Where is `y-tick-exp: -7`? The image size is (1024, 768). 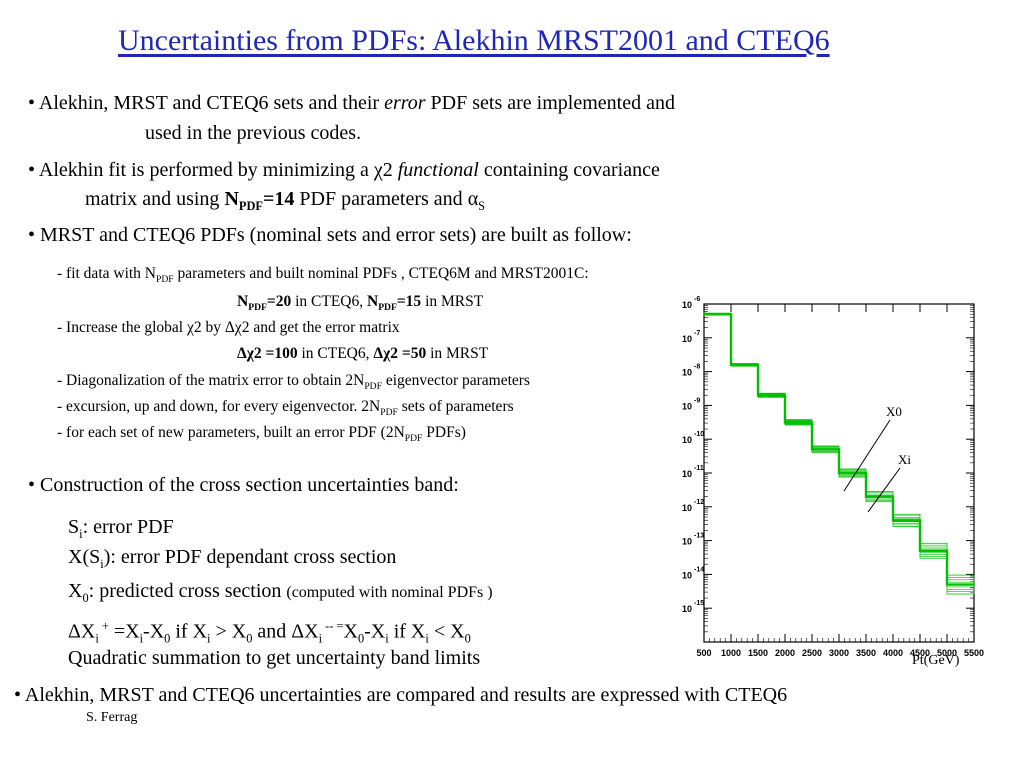 y-tick-exp: -7 is located at coordinates (697, 333).